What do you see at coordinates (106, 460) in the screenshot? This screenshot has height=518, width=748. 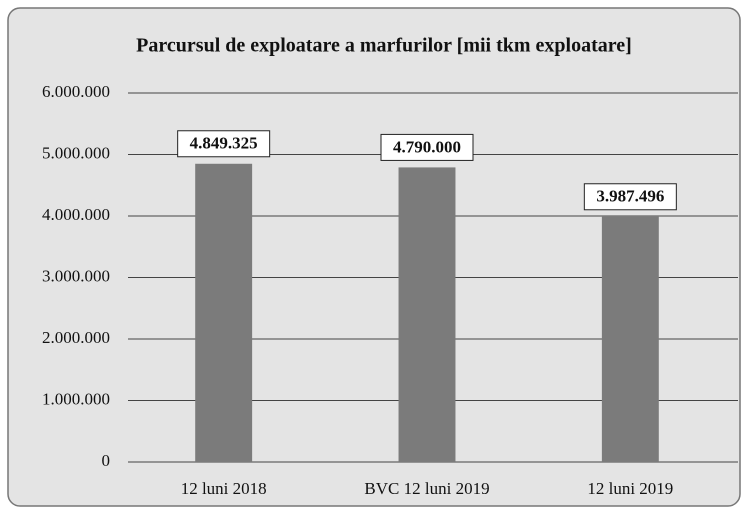 I see `y-tick-label: 0` at bounding box center [106, 460].